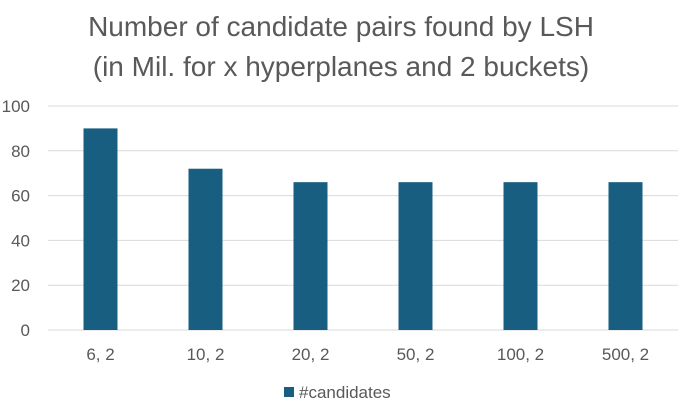  Describe the element at coordinates (16, 106) in the screenshot. I see `y-tick-label: 100` at that location.